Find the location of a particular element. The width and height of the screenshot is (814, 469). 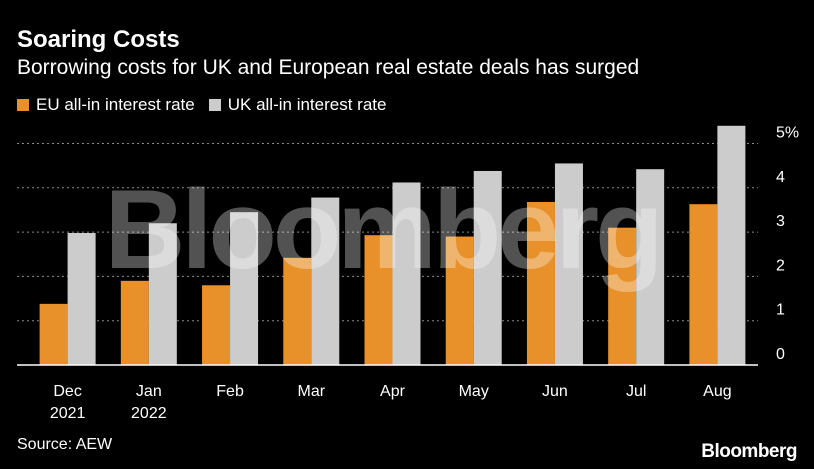

legend-swatch-uk is located at coordinates (214, 105).